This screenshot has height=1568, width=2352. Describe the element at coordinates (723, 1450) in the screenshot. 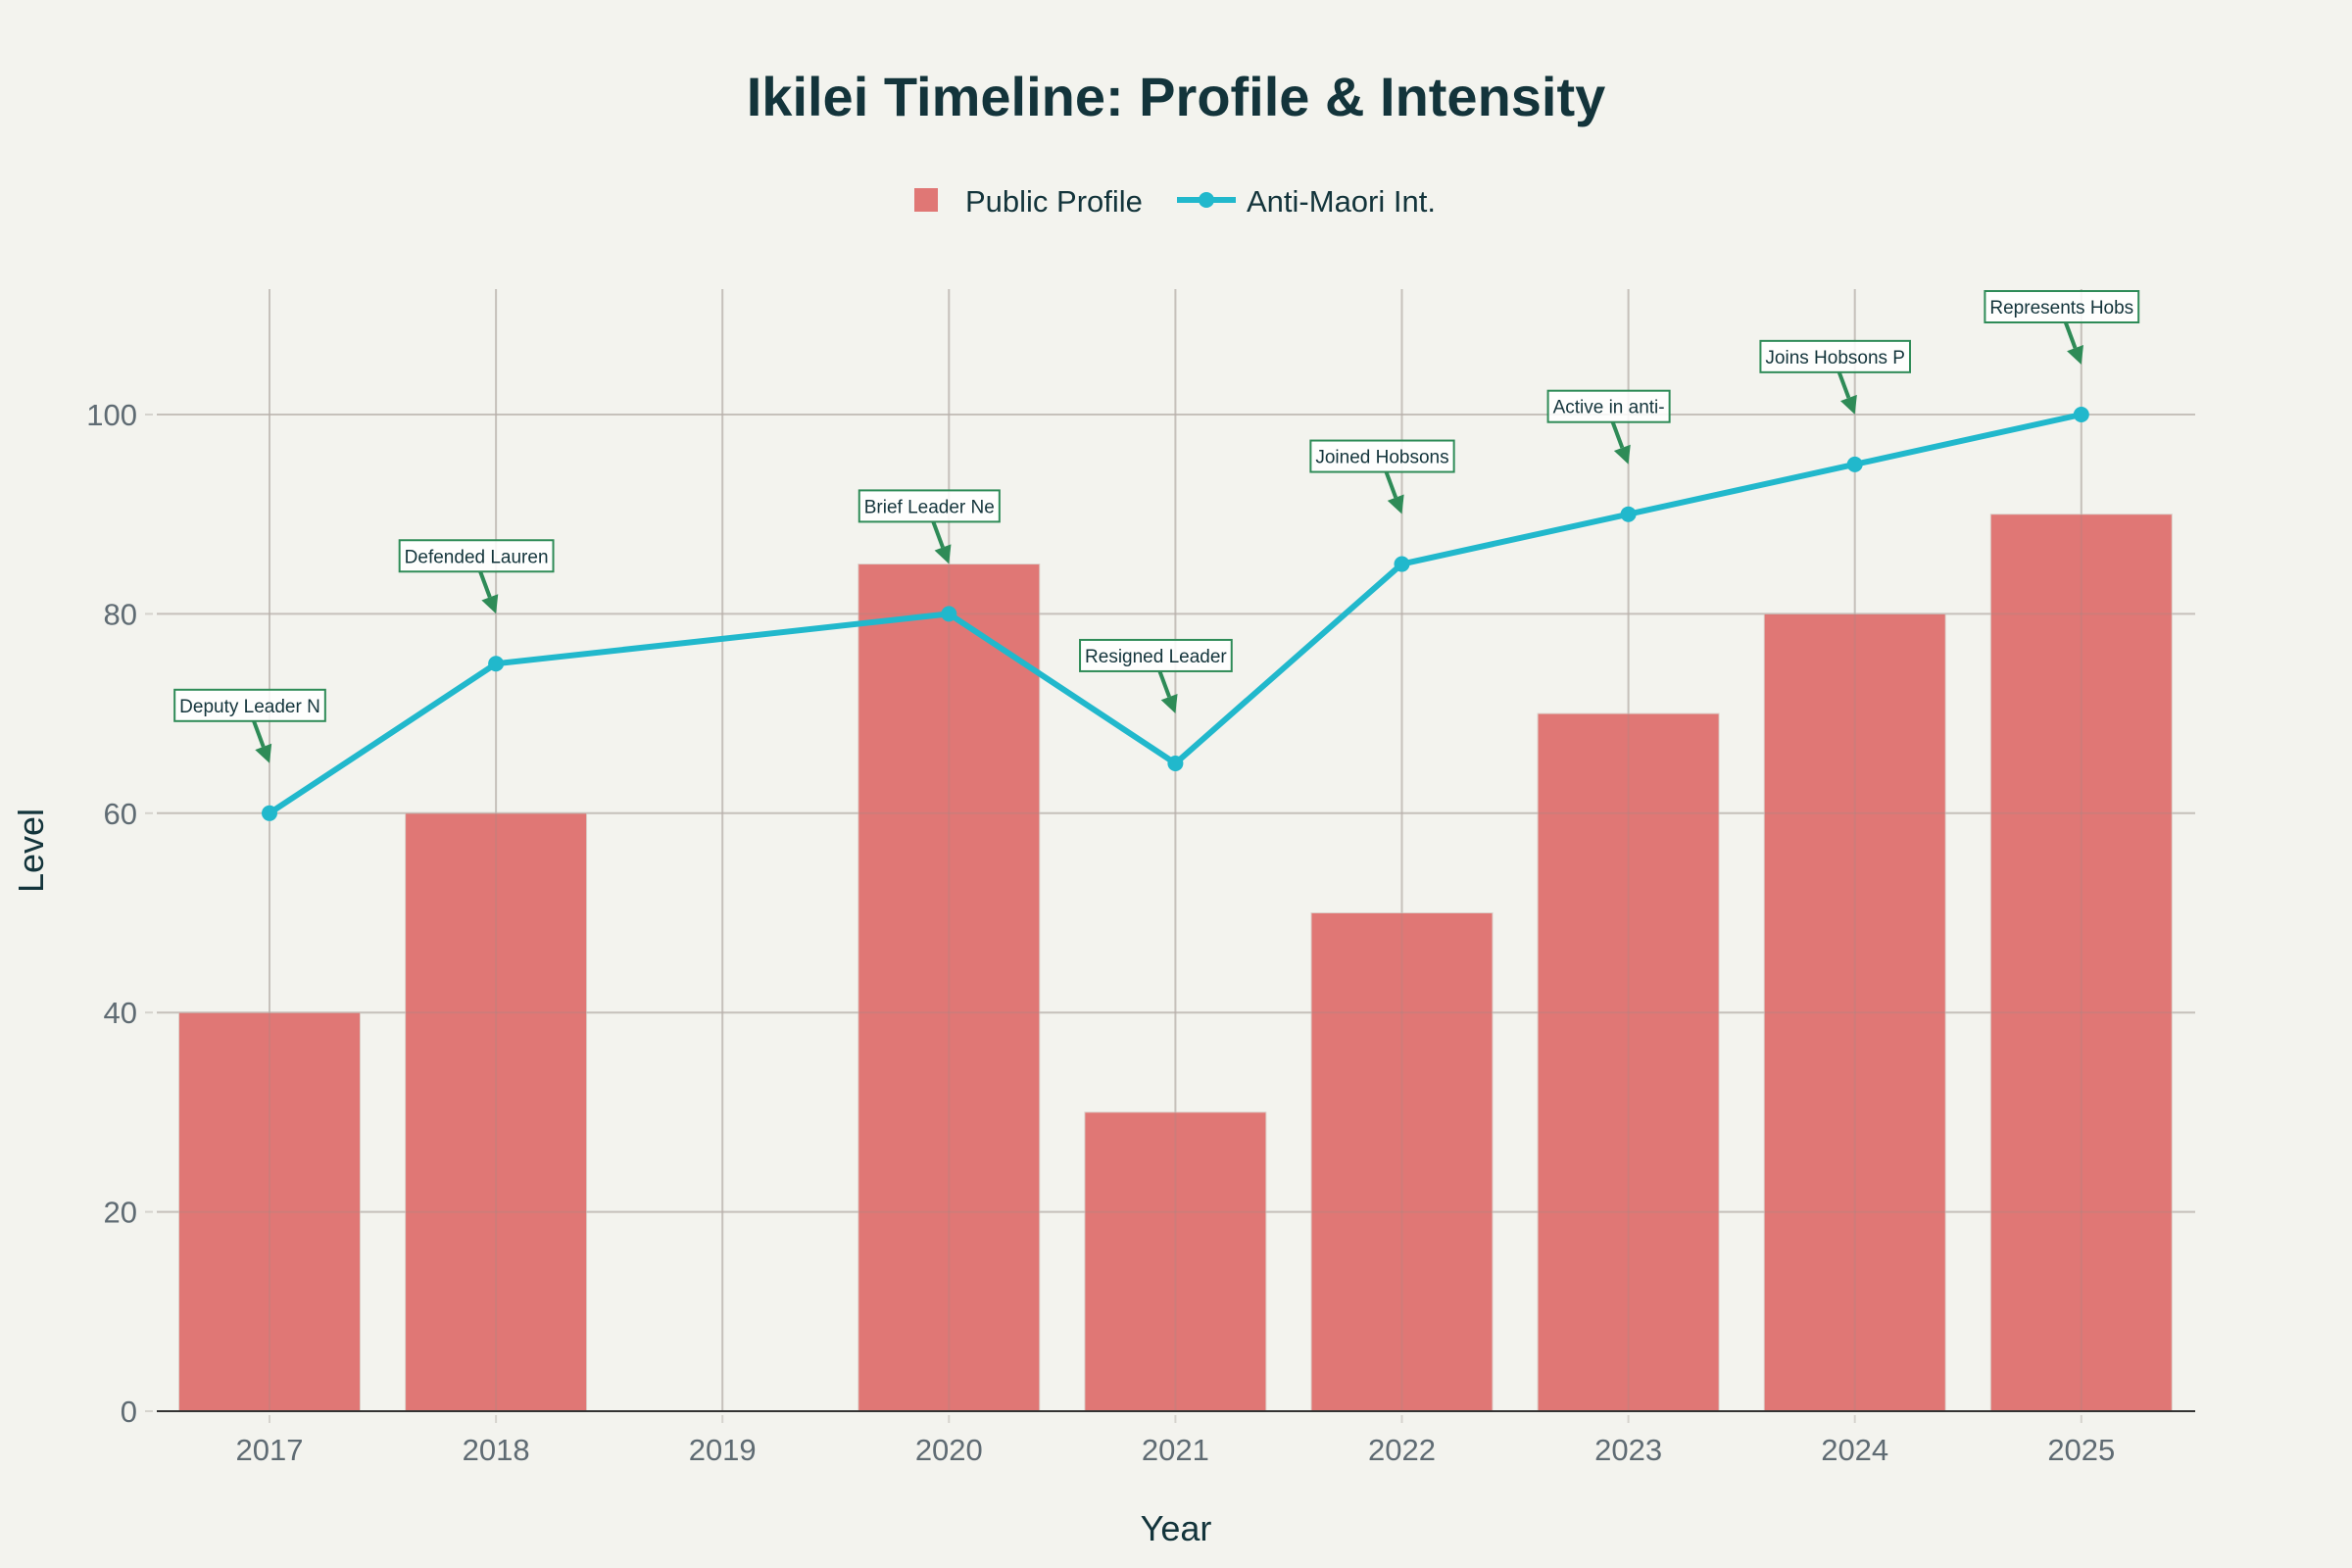

I see `x-tick-label: 2019` at that location.